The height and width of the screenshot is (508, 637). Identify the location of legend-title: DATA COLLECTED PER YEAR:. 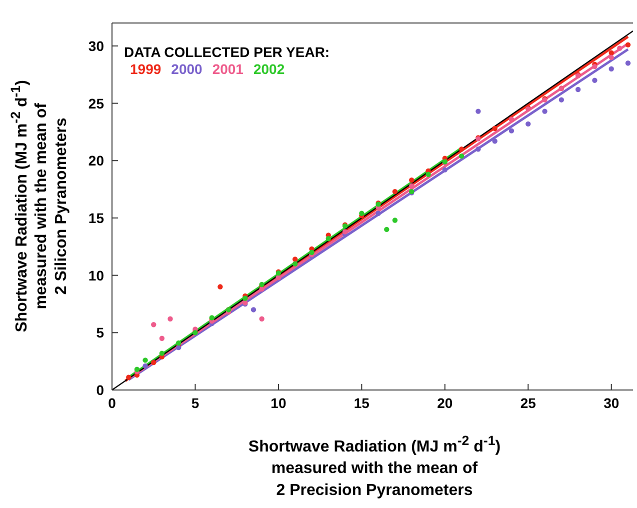
(227, 52).